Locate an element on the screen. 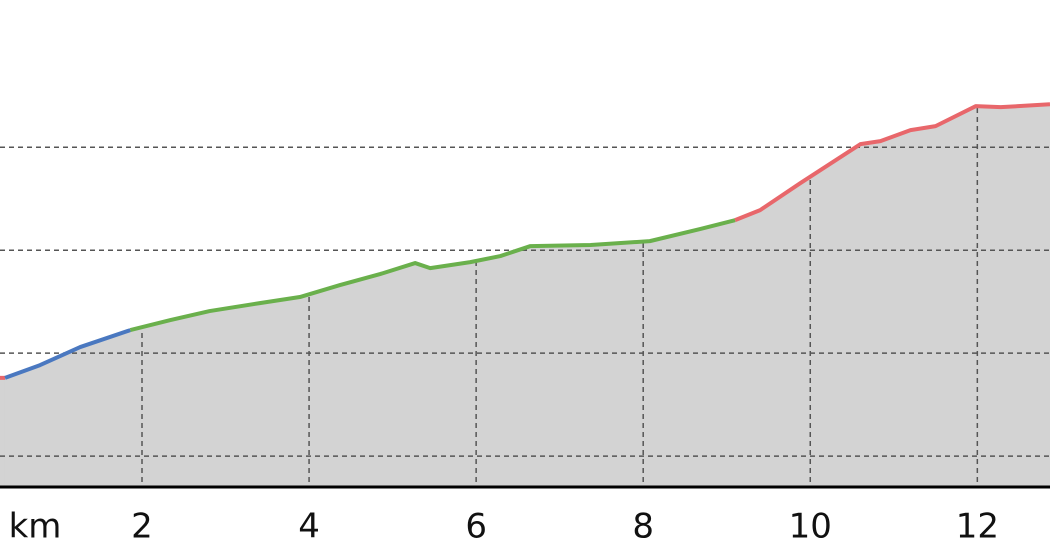 The width and height of the screenshot is (1050, 560). x-tick-label: 2 is located at coordinates (142, 527).